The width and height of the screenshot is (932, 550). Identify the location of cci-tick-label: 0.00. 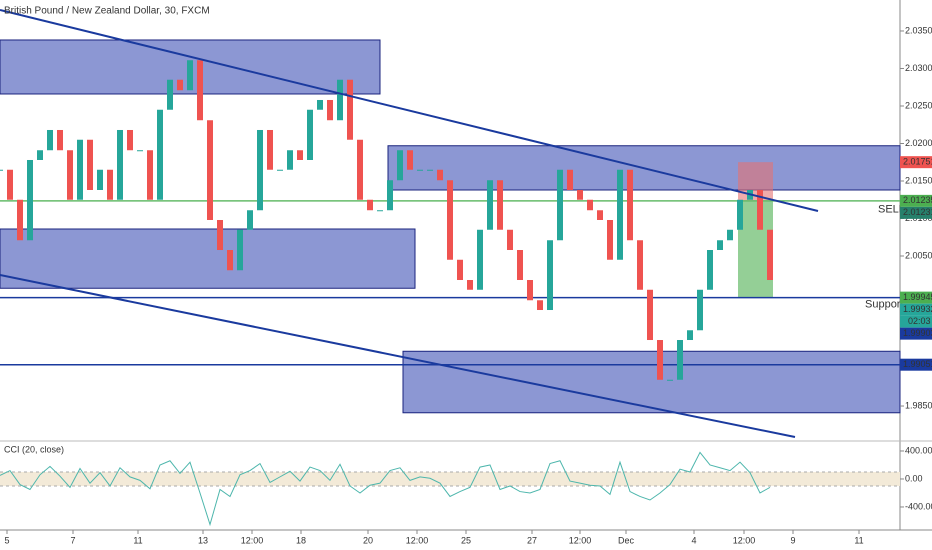
(914, 478).